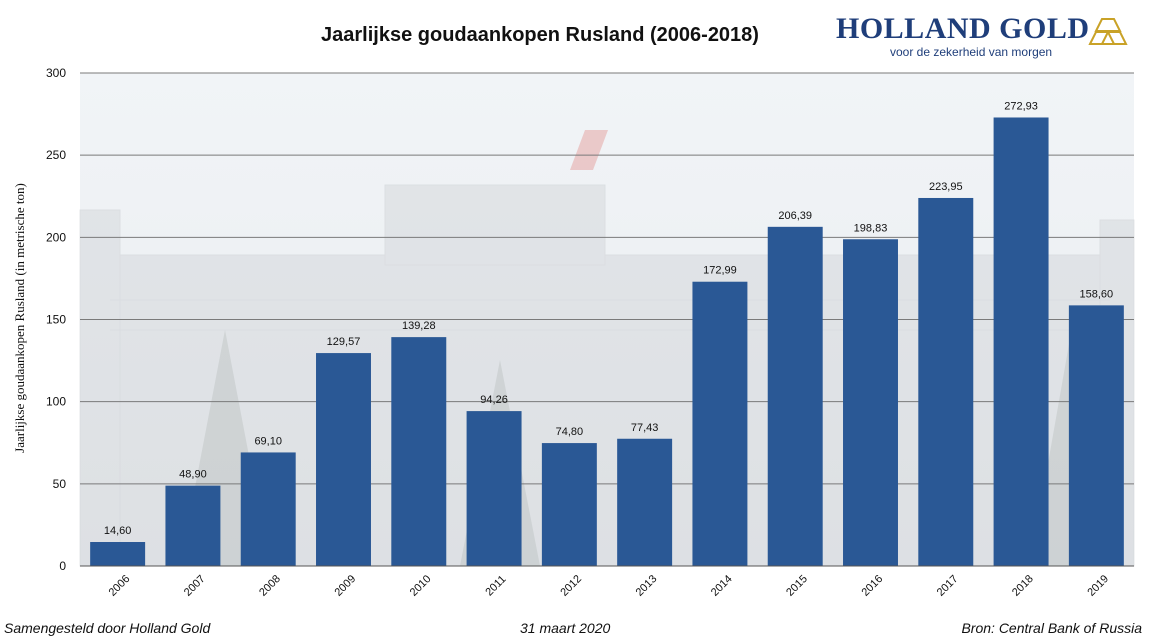  What do you see at coordinates (971, 52) in the screenshot?
I see `brand-tagline: voor de zekerheid van morgen` at bounding box center [971, 52].